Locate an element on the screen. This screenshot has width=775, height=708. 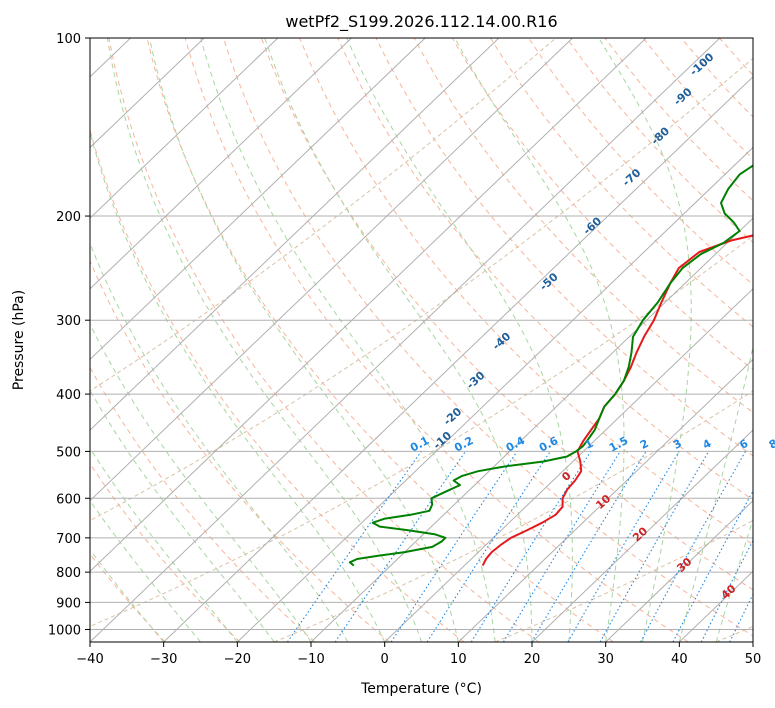
y-tick-label: 800 is located at coordinates (68, 573).